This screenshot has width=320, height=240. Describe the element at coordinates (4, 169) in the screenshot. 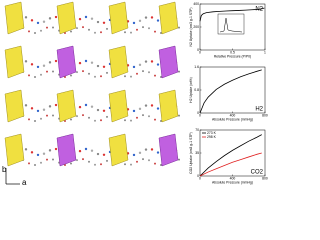

I see `axis-label: b` at that location.